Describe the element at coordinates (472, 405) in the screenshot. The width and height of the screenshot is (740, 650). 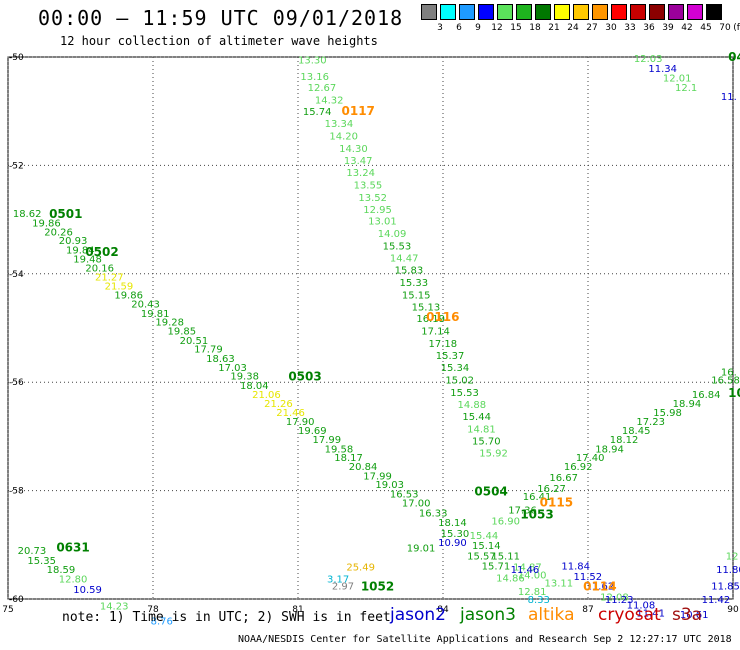
I see `wave-height-value: 14.88` at that location.